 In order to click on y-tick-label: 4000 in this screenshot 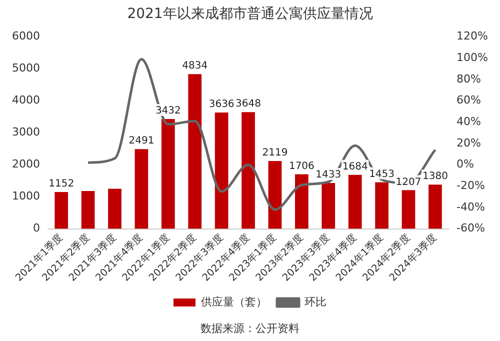, I will do `click(26, 100)`.